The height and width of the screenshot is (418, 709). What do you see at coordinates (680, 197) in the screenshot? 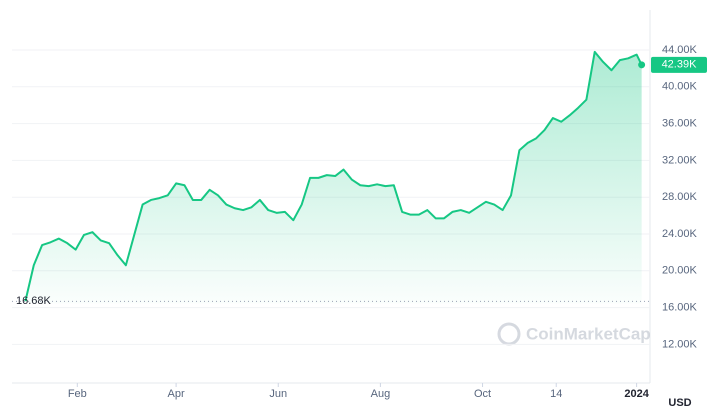
I see `y-tick-label: 28.00K` at bounding box center [680, 197].